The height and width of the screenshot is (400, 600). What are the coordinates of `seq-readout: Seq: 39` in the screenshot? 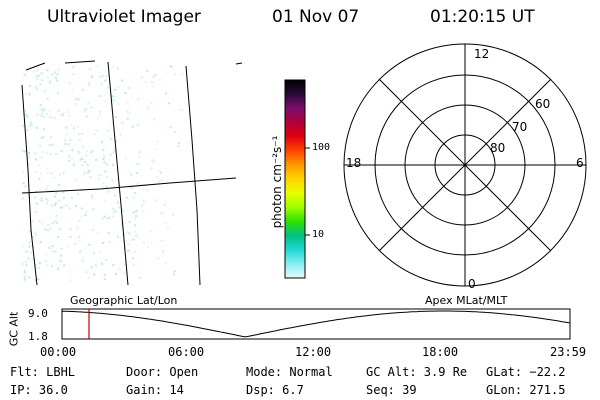 It's located at (391, 390).